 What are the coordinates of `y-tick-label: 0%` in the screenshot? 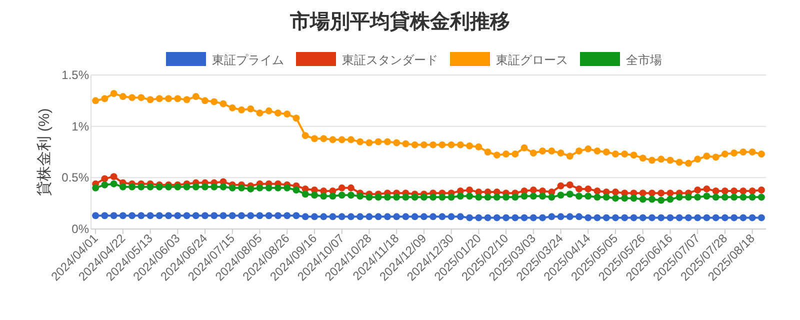 It's located at (81, 229).